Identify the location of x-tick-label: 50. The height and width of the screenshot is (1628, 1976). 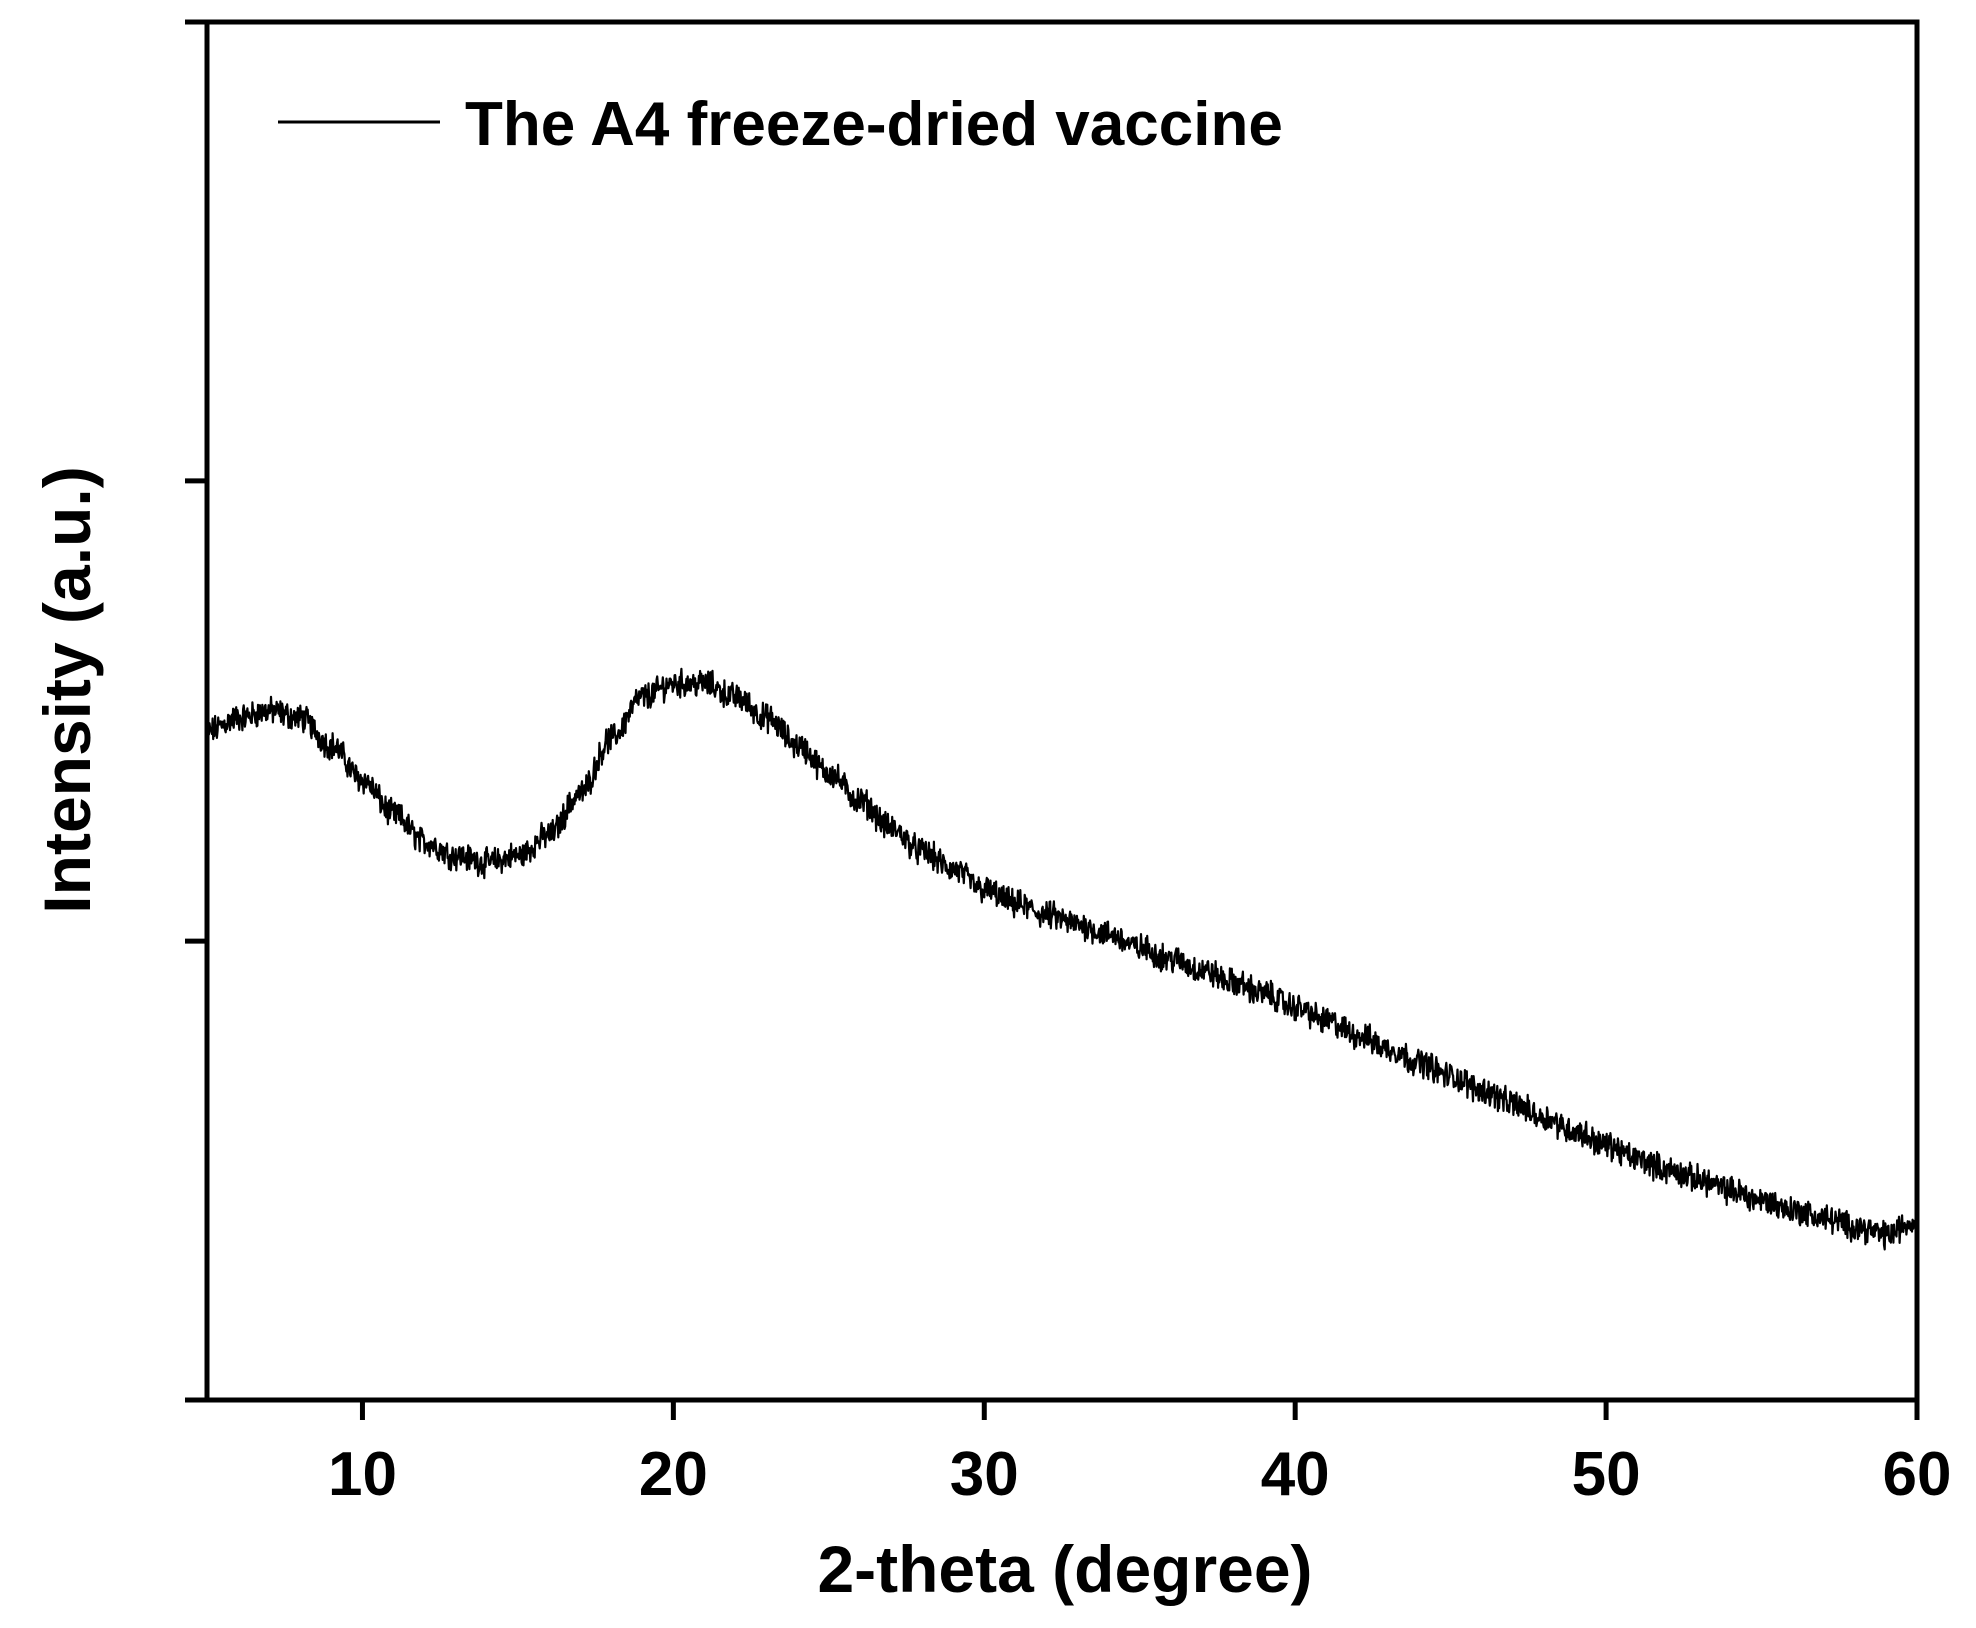
(1606, 1474).